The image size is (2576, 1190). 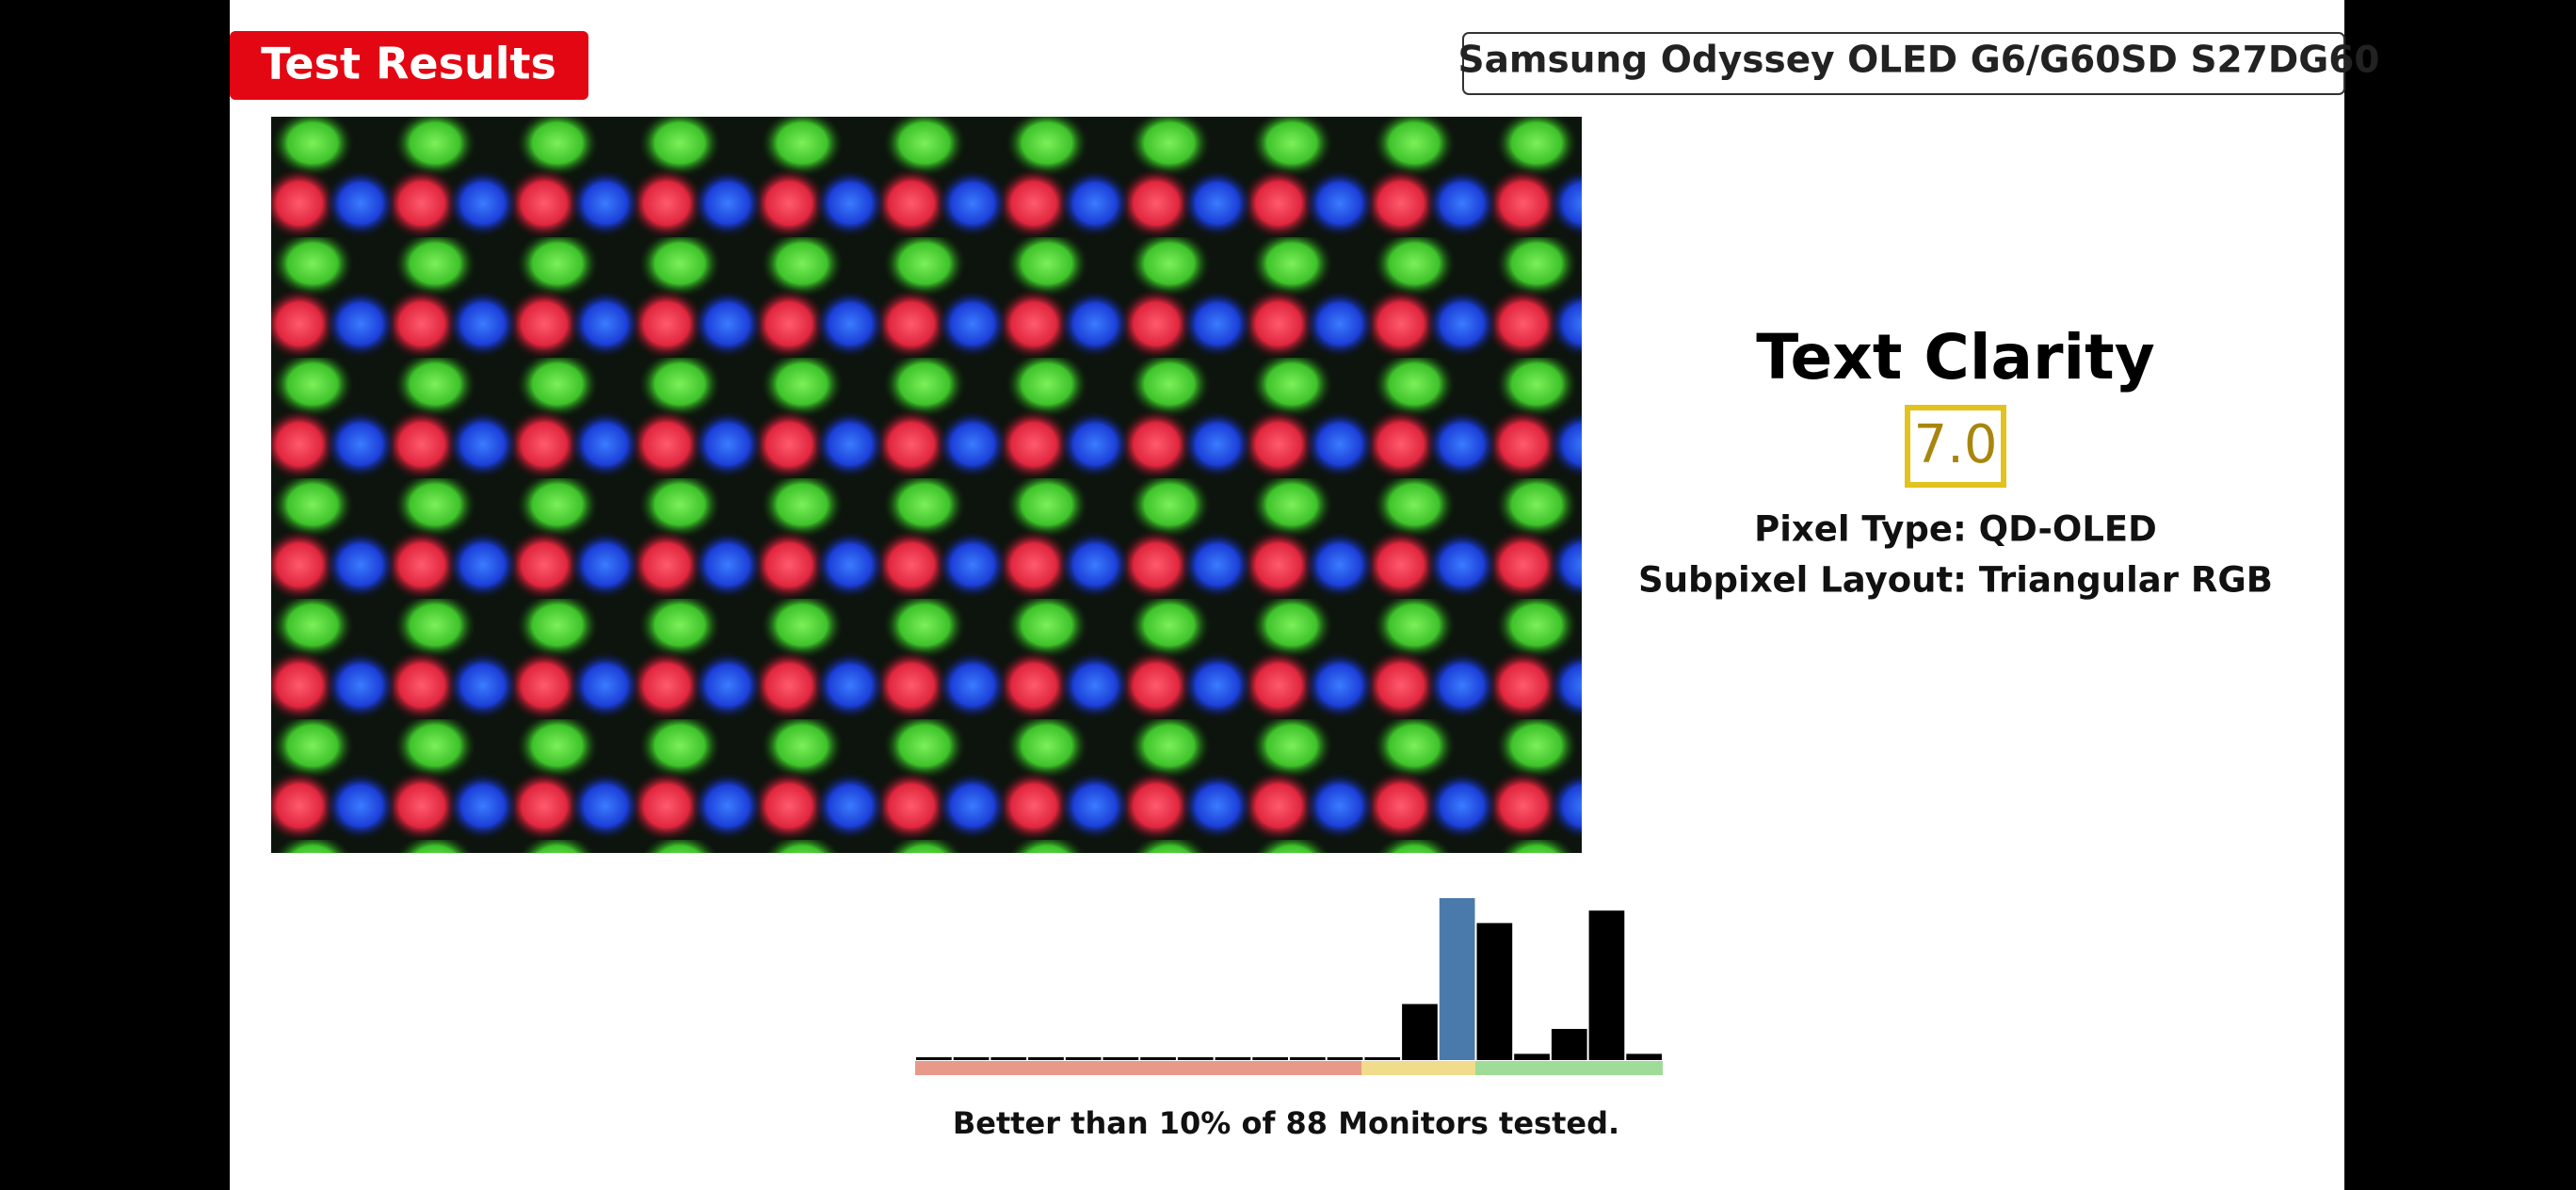 I want to click on range-fair, so click(x=1418, y=1068).